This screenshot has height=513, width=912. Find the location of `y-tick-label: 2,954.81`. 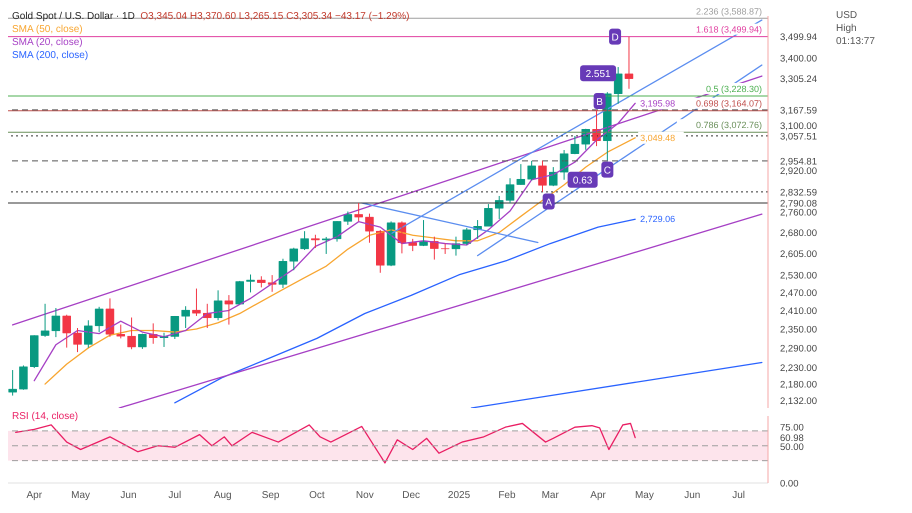

y-tick-label: 2,954.81 is located at coordinates (798, 162).